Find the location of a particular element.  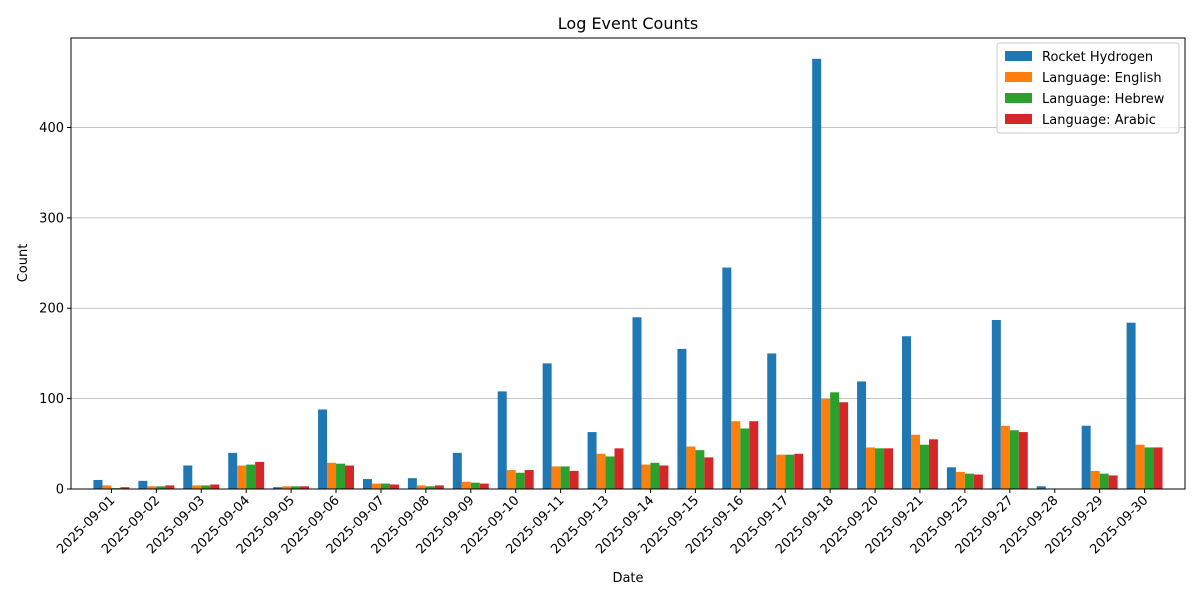

legend-label-1: Language: English is located at coordinates (1102, 78).